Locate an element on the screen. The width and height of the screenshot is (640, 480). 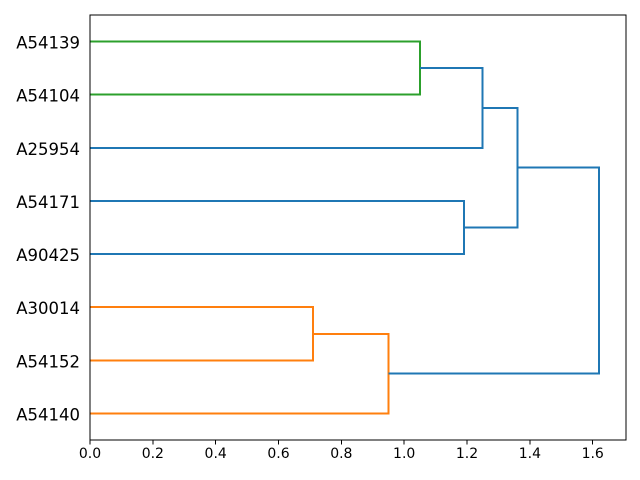
leaf-label-A90425: A90425 is located at coordinates (48, 255).